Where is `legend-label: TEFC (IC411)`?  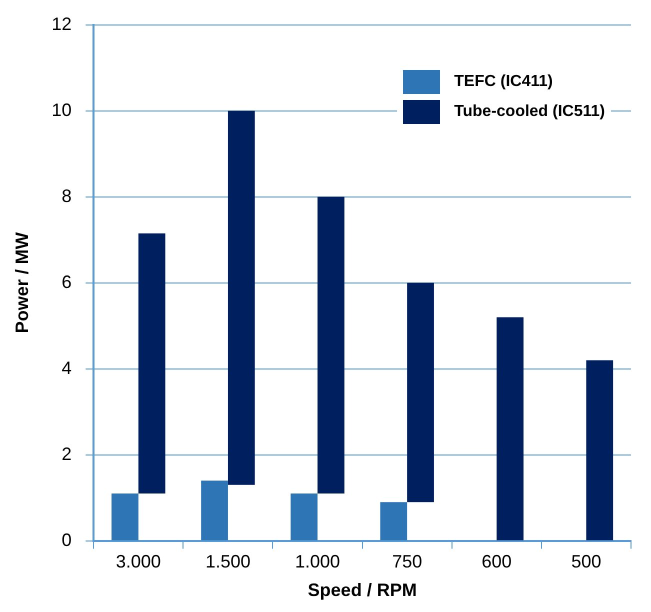 legend-label: TEFC (IC411) is located at coordinates (503, 82).